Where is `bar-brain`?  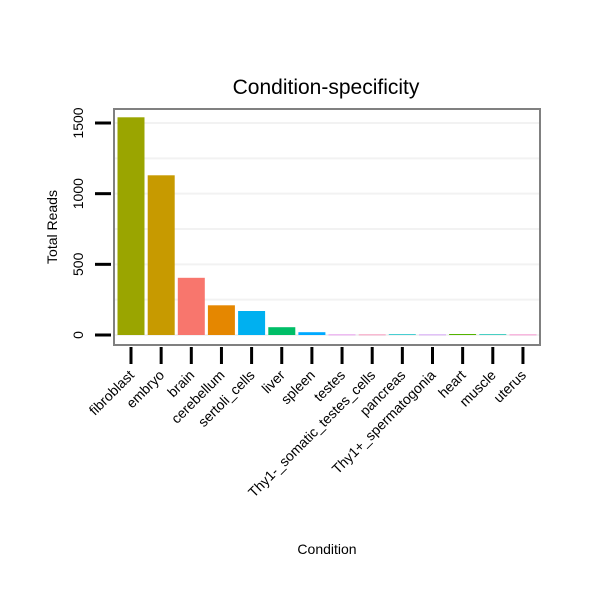 bar-brain is located at coordinates (191, 306).